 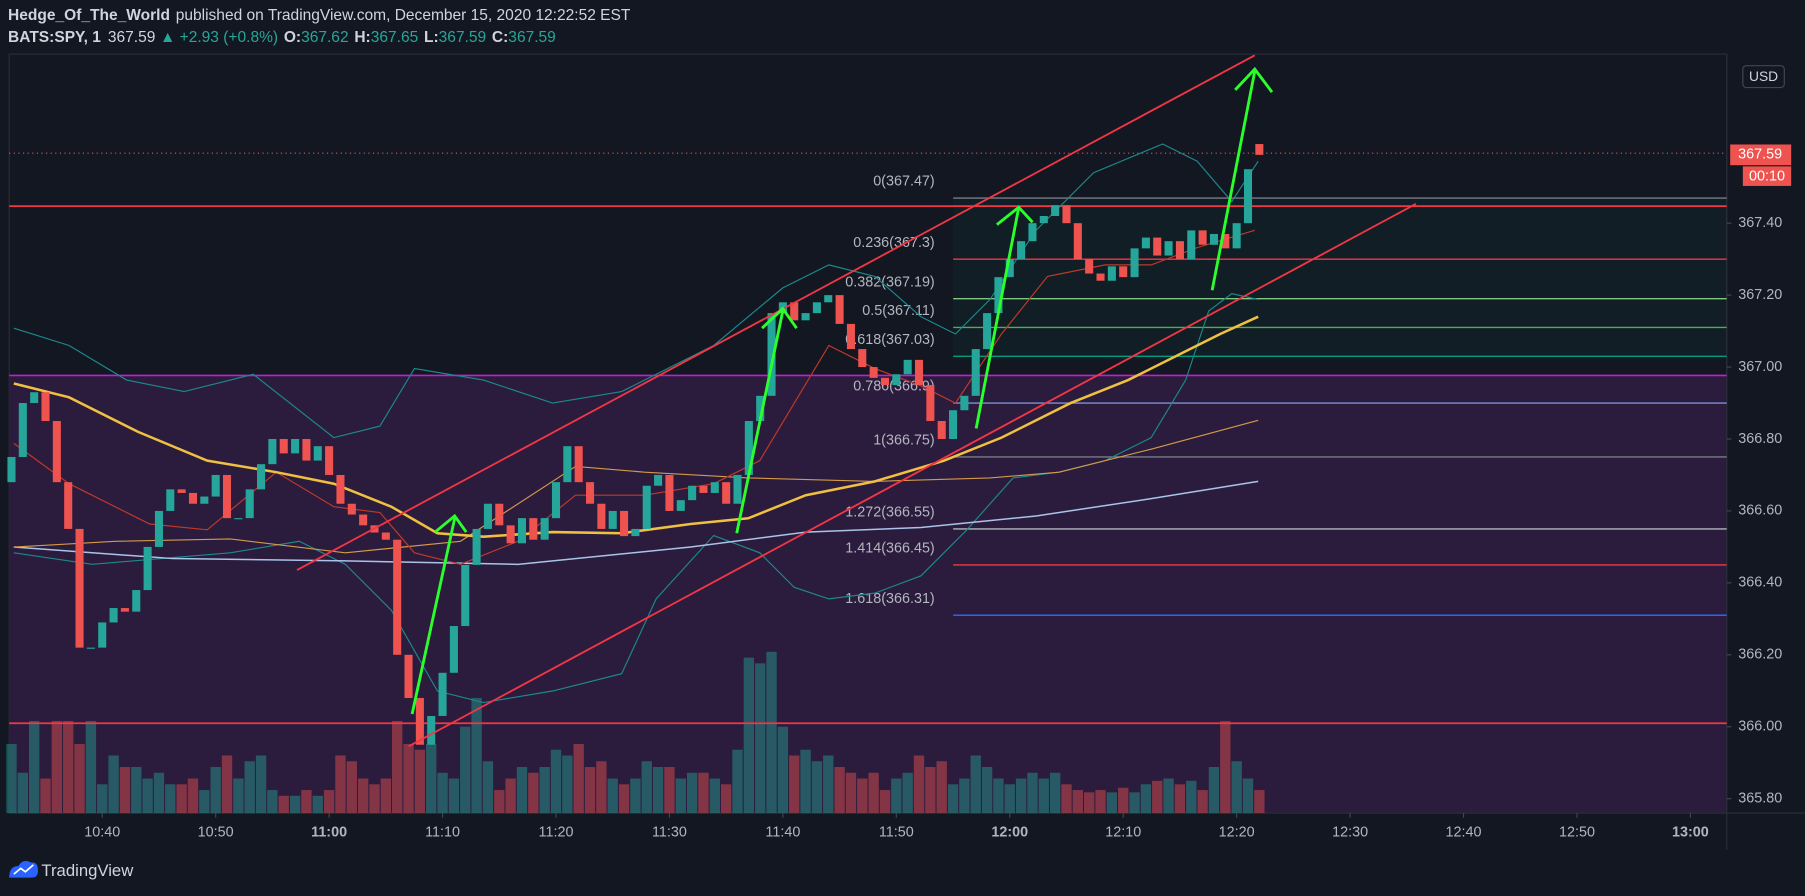 I want to click on currency-box, so click(x=1763, y=77).